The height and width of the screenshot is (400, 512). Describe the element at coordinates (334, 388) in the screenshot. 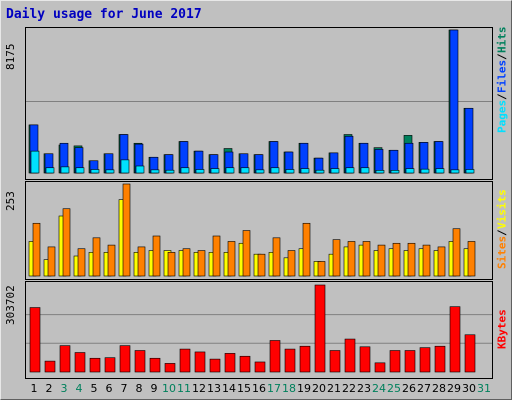

I see `day-label-21: 21` at that location.